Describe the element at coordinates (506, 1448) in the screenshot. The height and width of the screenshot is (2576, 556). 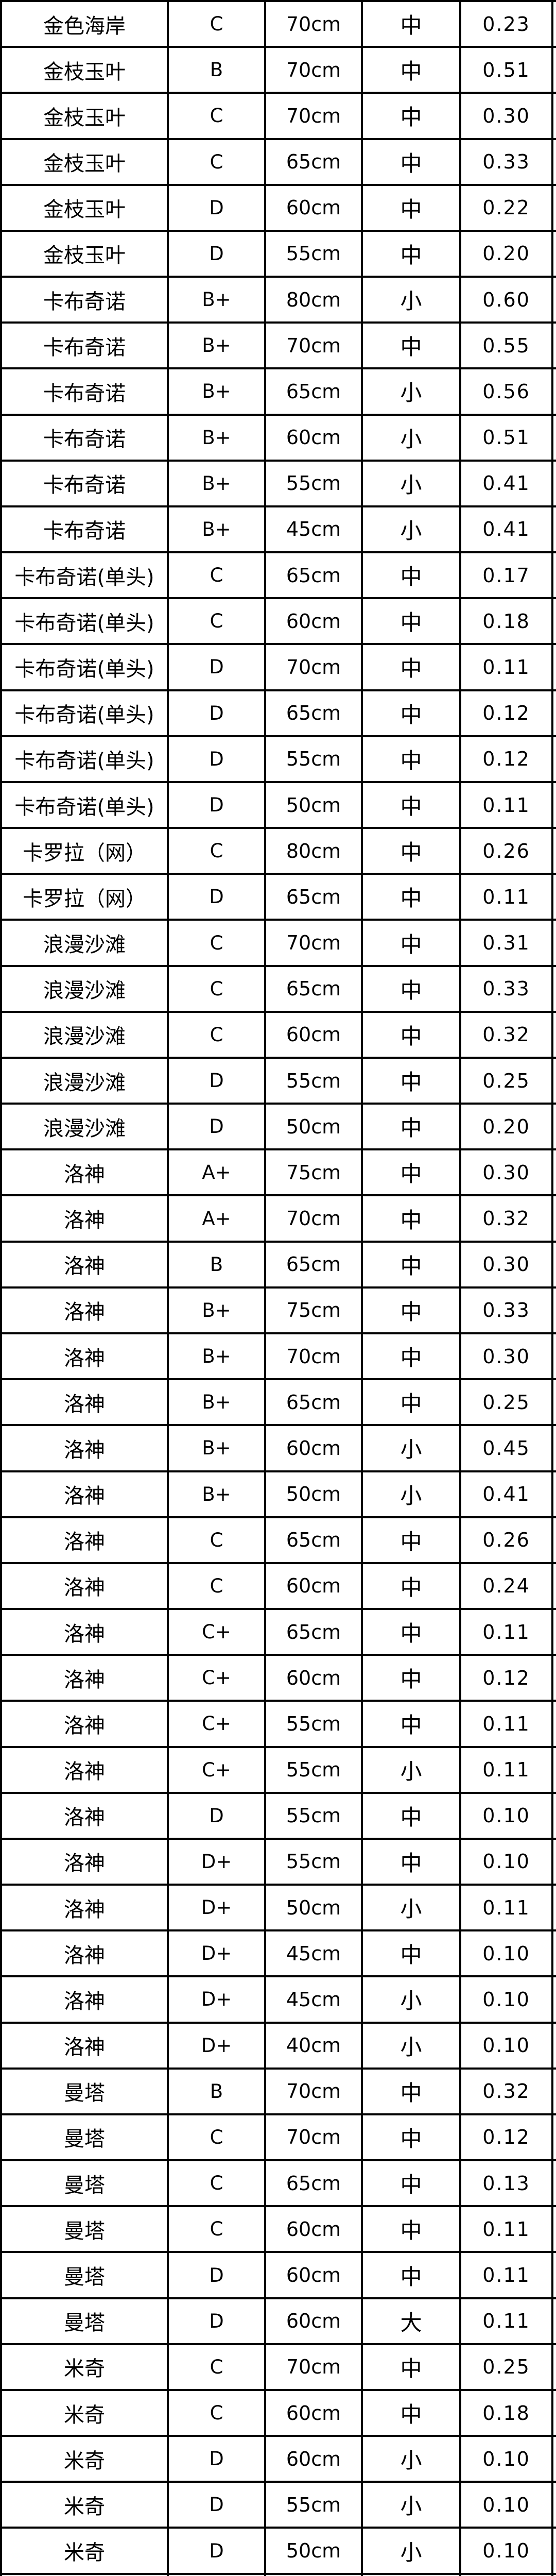
I see `cell-value: 0.45` at that location.